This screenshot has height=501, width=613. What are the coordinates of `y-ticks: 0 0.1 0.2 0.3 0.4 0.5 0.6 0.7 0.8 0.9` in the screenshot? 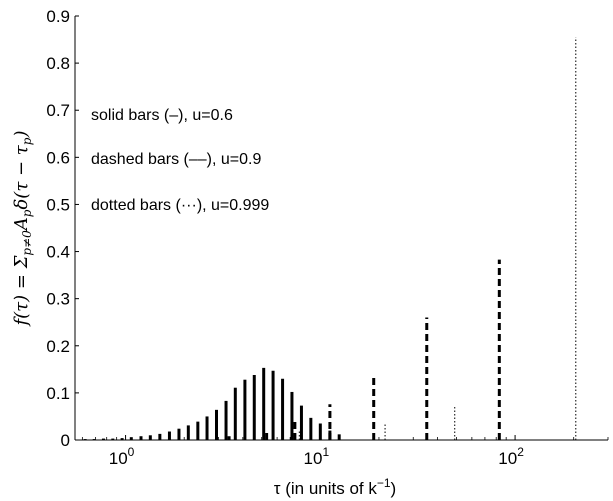 It's located at (62, 228).